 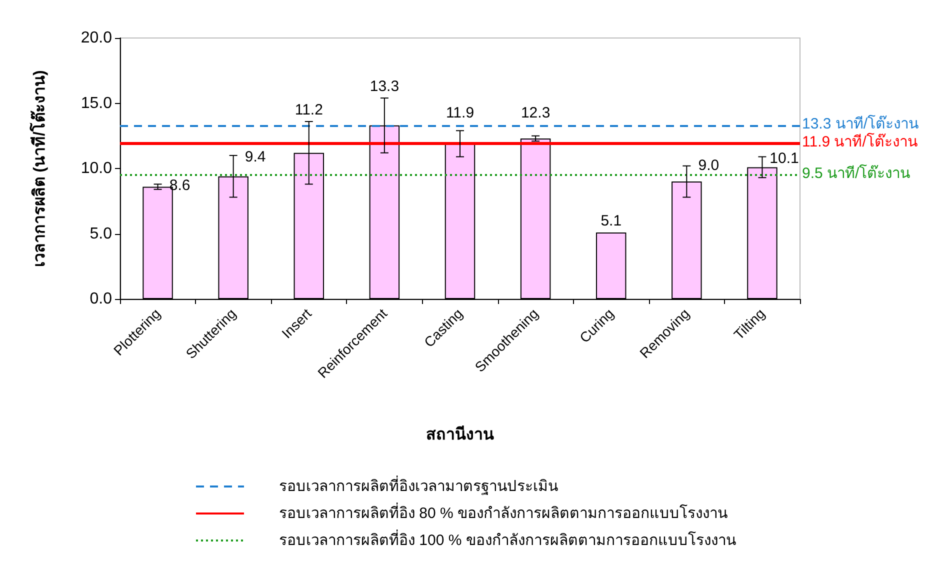 I want to click on data-label: 13.3, so click(x=385, y=87).